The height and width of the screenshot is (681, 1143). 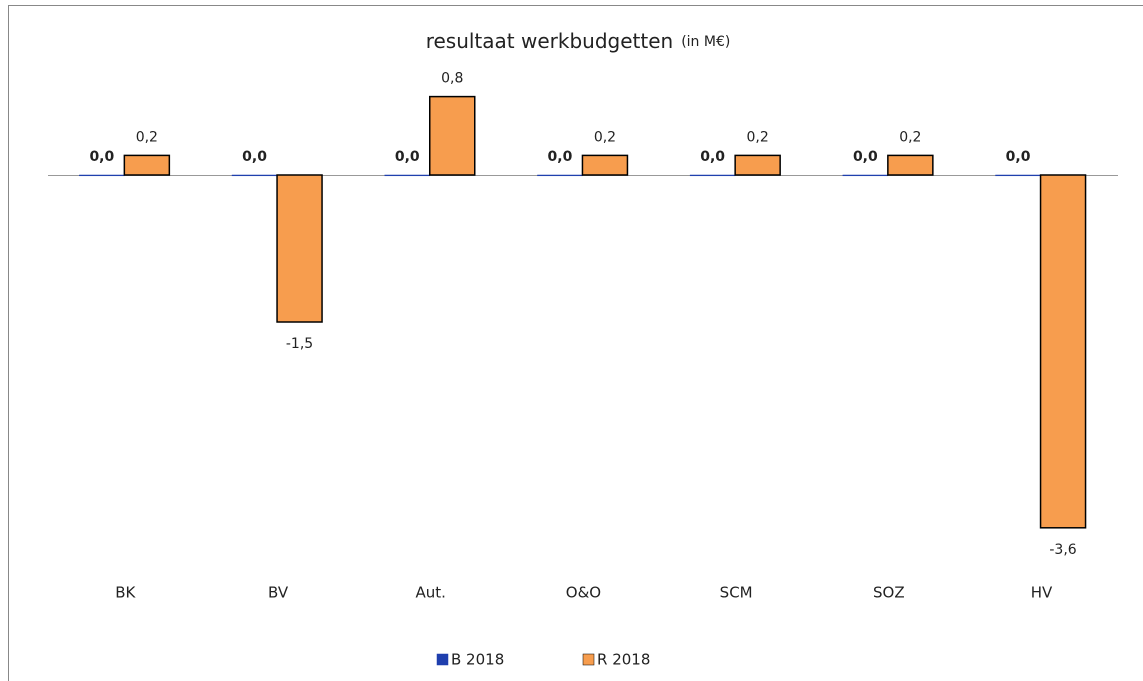 What do you see at coordinates (889, 593) in the screenshot?
I see `x-tick-label: SOZ` at bounding box center [889, 593].